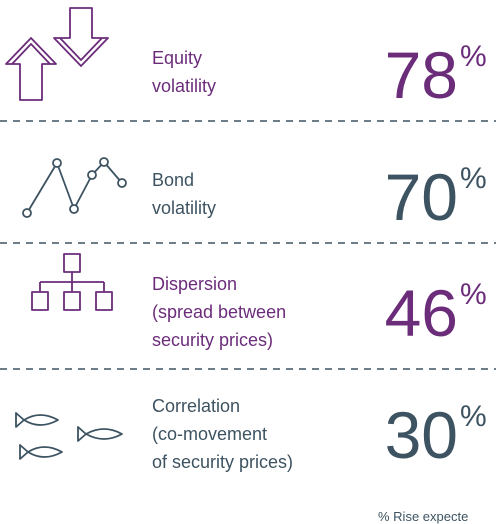 This screenshot has width=496, height=524. What do you see at coordinates (209, 434) in the screenshot?
I see `item-label: (co-movement` at bounding box center [209, 434].